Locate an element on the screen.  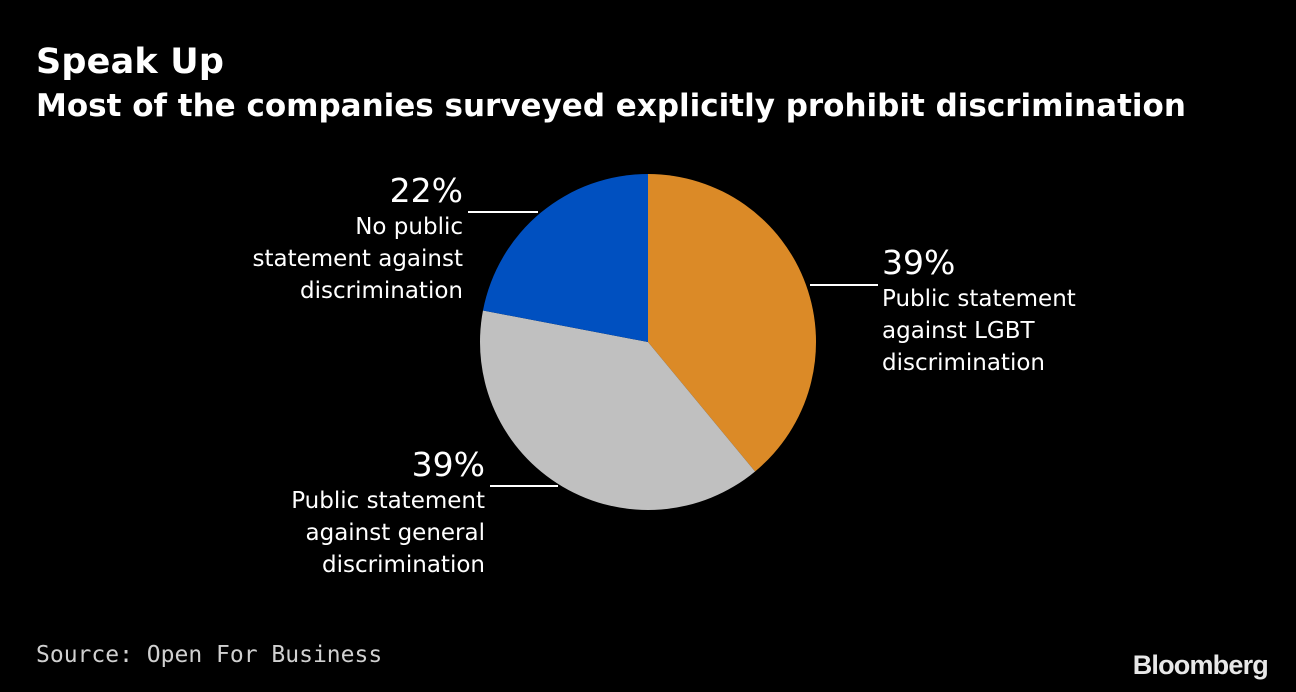
chart-title: Speak Up is located at coordinates (130, 62).